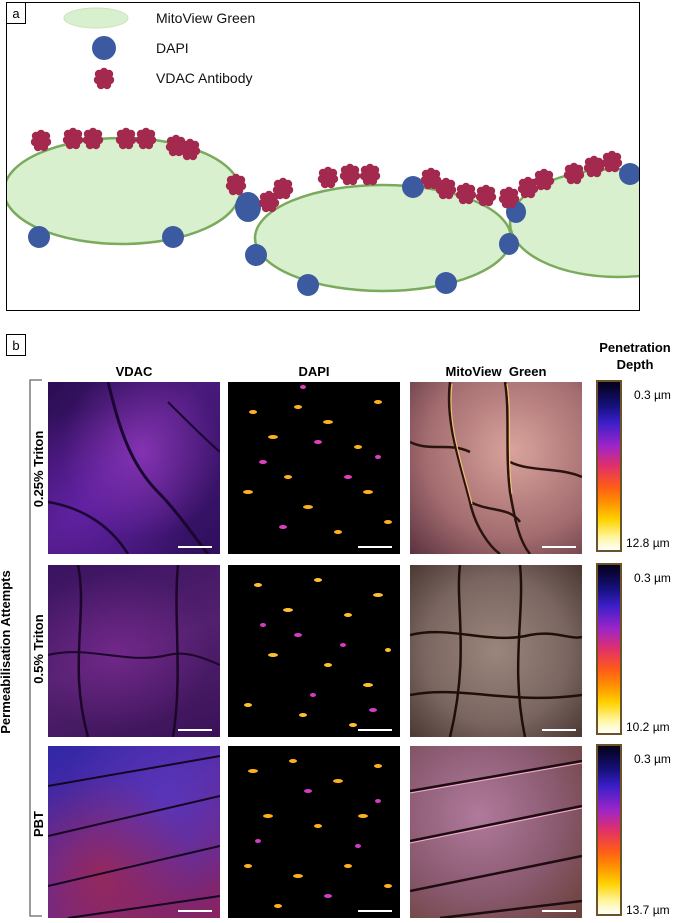 This screenshot has width=685, height=923. I want to click on colorbar-025-triton, so click(609, 466).